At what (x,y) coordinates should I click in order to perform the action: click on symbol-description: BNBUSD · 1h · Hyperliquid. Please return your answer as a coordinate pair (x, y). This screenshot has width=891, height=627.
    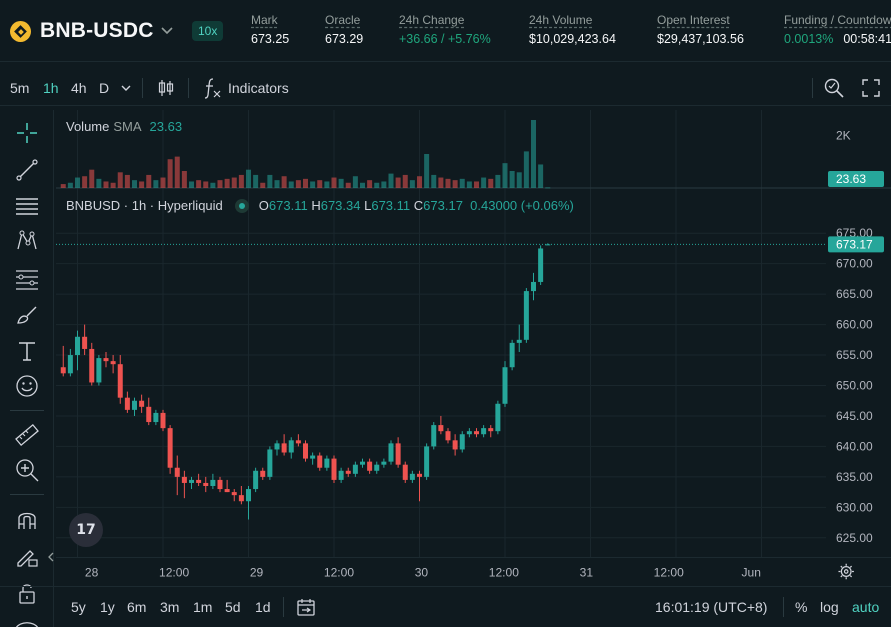
    Looking at the image, I should click on (144, 205).